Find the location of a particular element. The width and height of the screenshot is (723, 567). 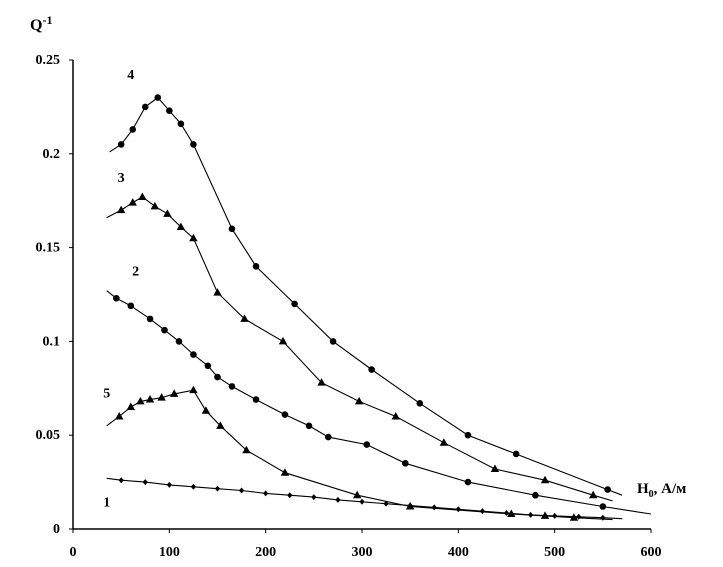

y-tick-label: 0.2 is located at coordinates (52, 154).